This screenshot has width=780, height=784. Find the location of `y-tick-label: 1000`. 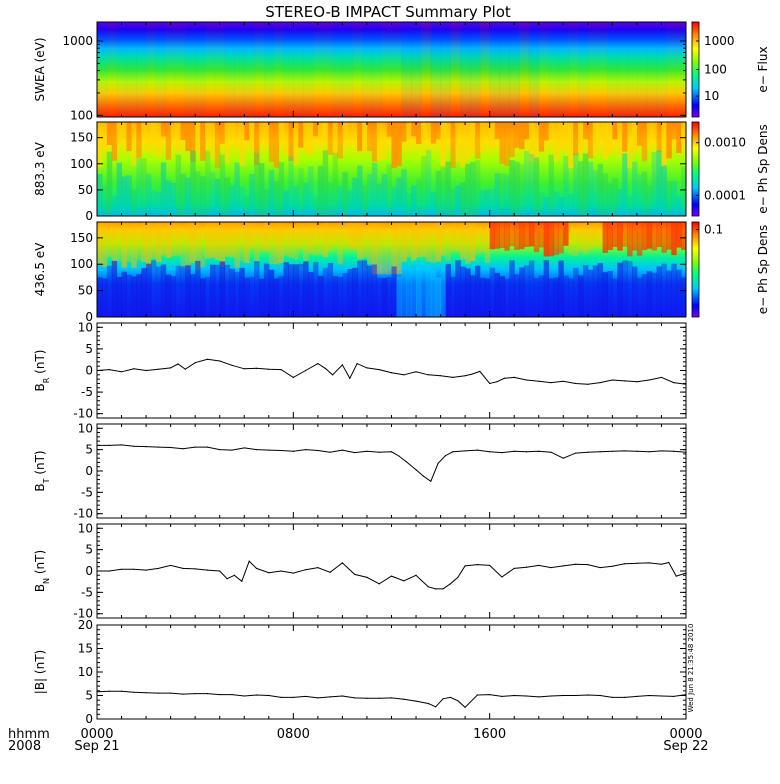

y-tick-label: 1000 is located at coordinates (77, 41).